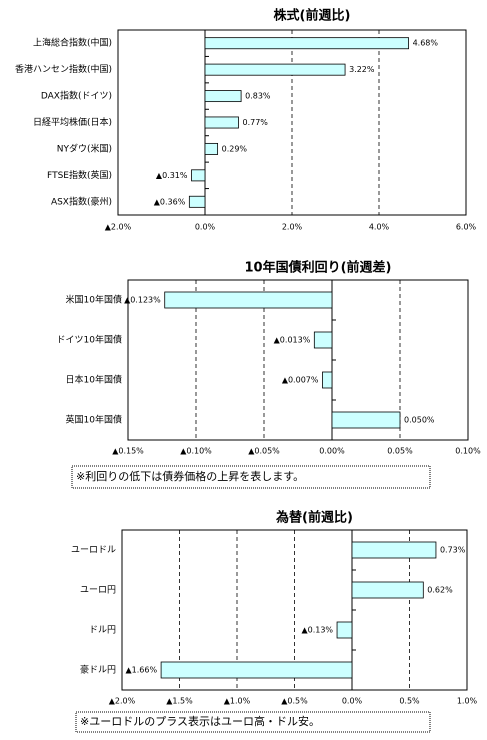  Describe the element at coordinates (142, 300) in the screenshot. I see `value-label: ▲0.123%` at that location.